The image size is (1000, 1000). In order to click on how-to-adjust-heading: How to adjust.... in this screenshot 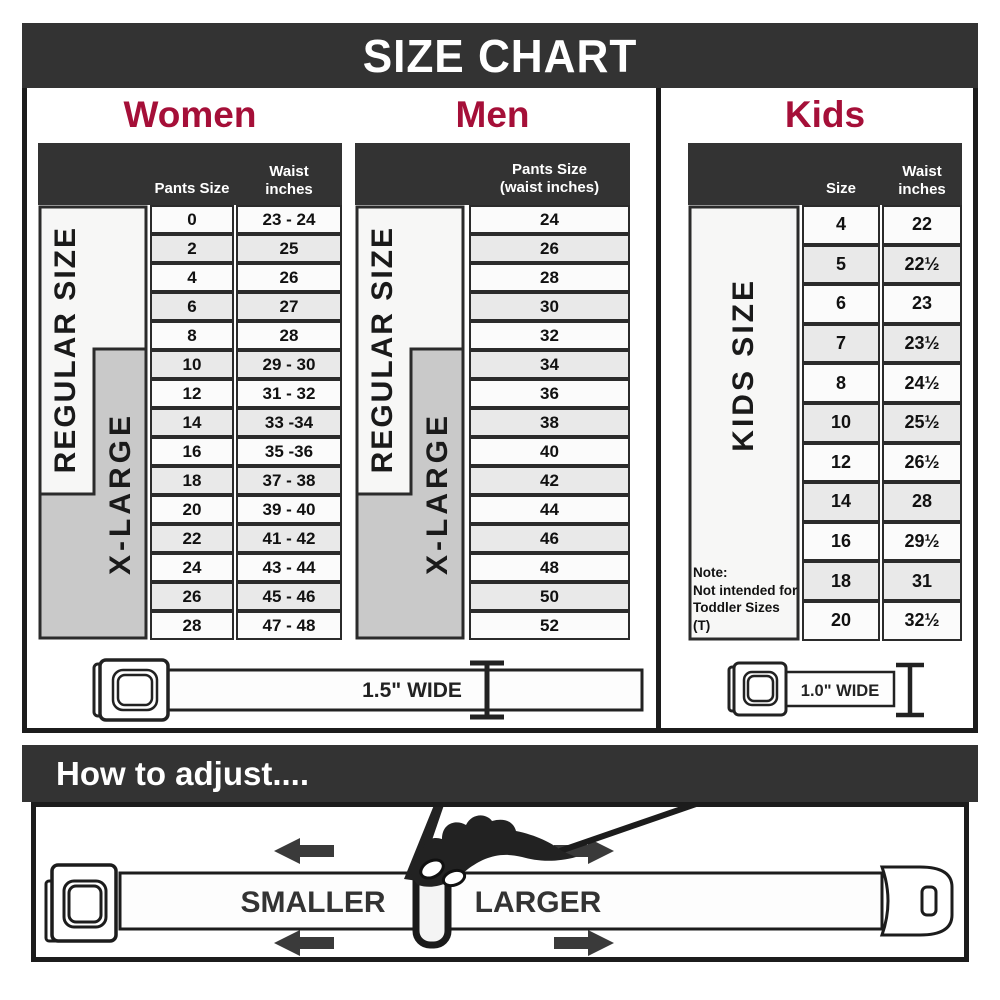, I will do `click(182, 773)`.